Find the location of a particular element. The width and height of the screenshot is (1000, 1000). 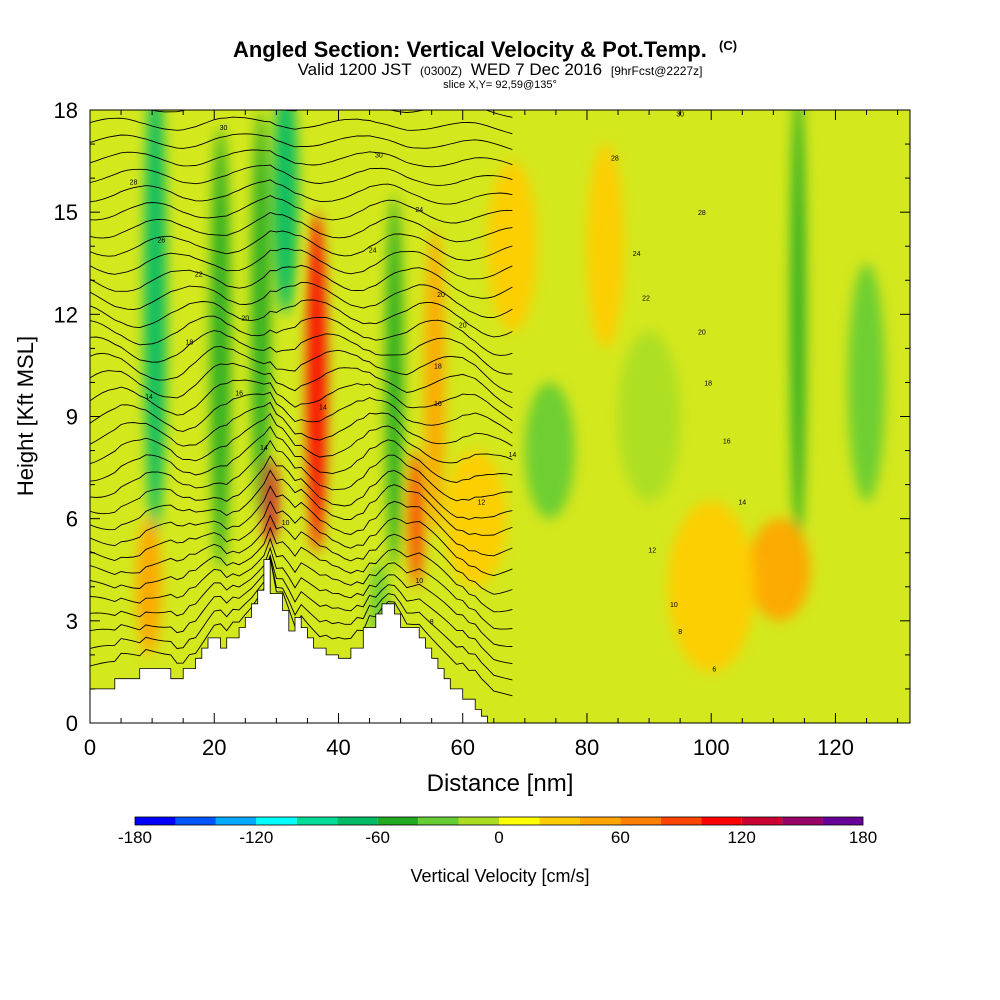

chart-title-units: (C) is located at coordinates (728, 45).